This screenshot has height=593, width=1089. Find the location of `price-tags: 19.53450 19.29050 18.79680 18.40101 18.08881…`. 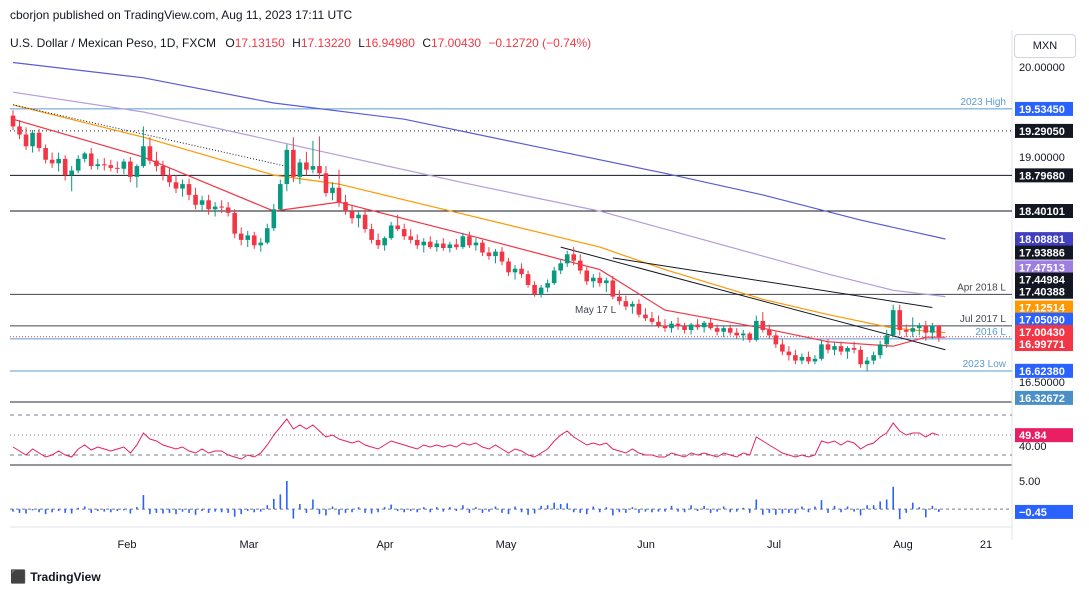

price-tags: 19.53450 19.29050 18.79680 18.40101 18.08881… is located at coordinates (1044, 253).